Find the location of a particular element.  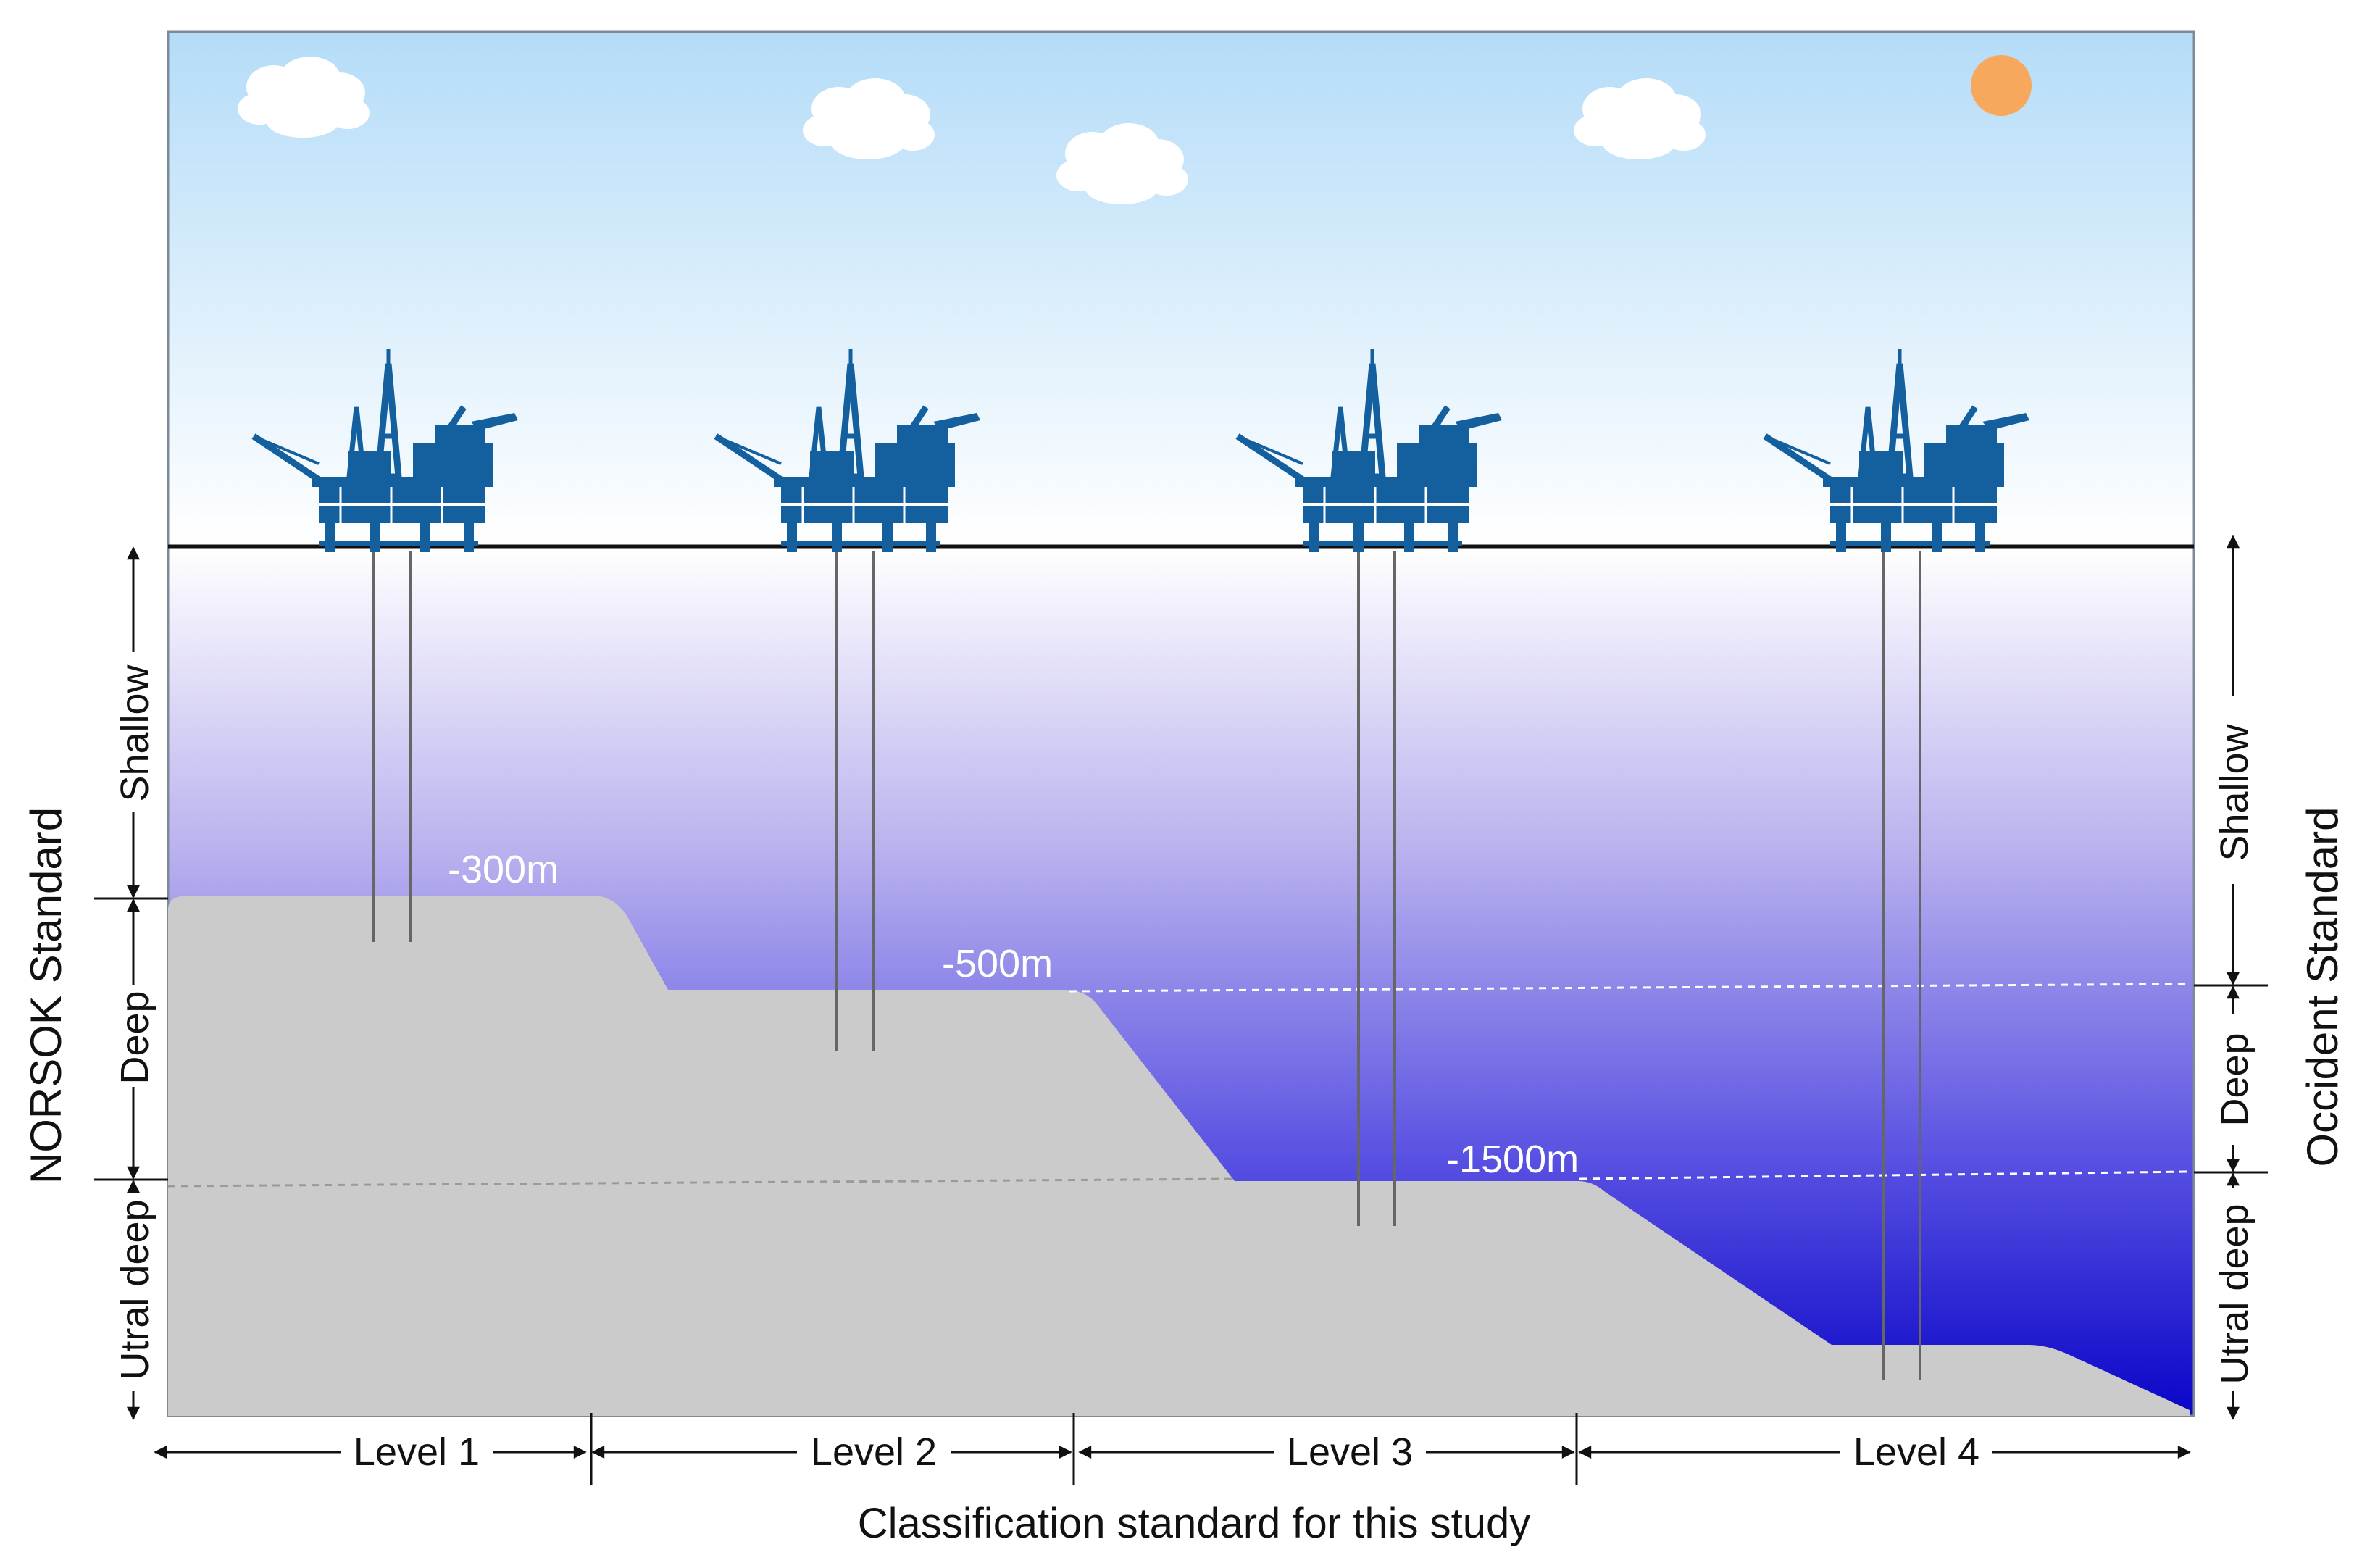

study-standard-title: Classification standard for this study is located at coordinates (1194, 1523).